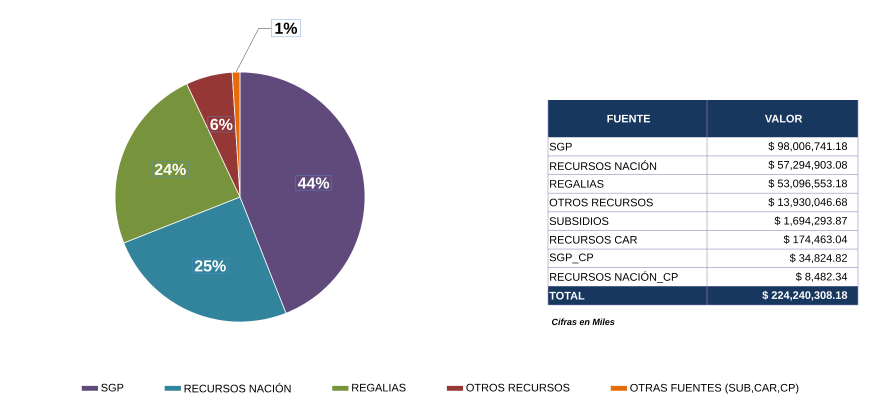 The image size is (885, 407). Describe the element at coordinates (112, 388) in the screenshot. I see `legend-label: SGP` at that location.